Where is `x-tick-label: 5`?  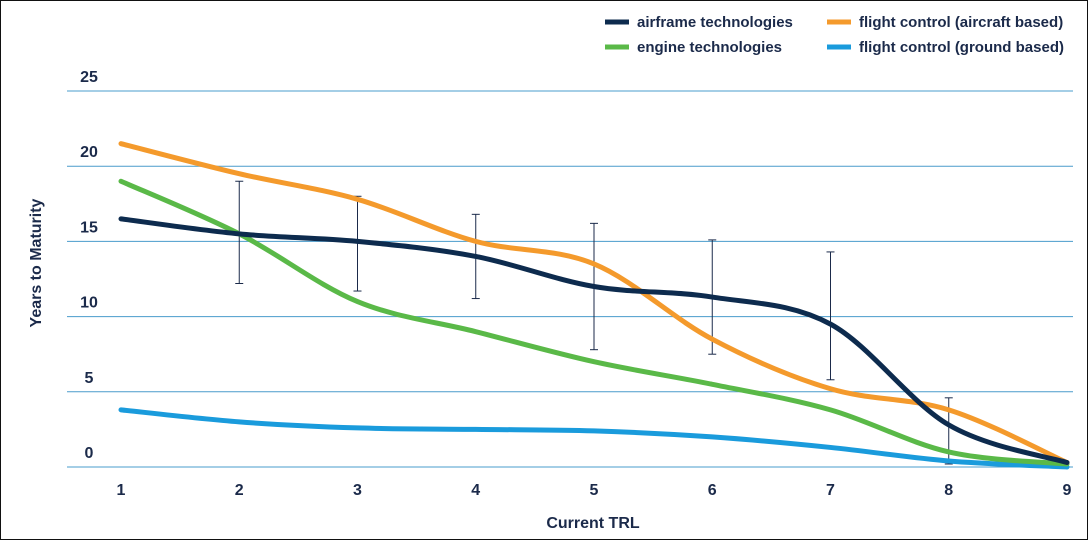
x-tick-label: 5 is located at coordinates (594, 490).